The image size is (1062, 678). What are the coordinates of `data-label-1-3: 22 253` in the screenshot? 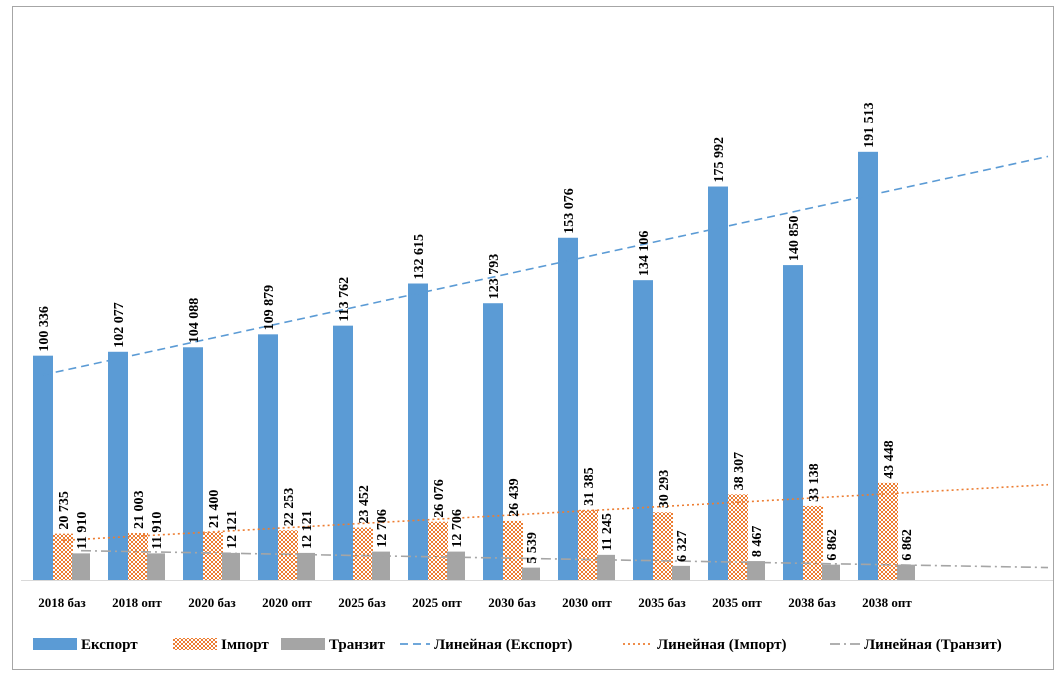 It's located at (289, 507).